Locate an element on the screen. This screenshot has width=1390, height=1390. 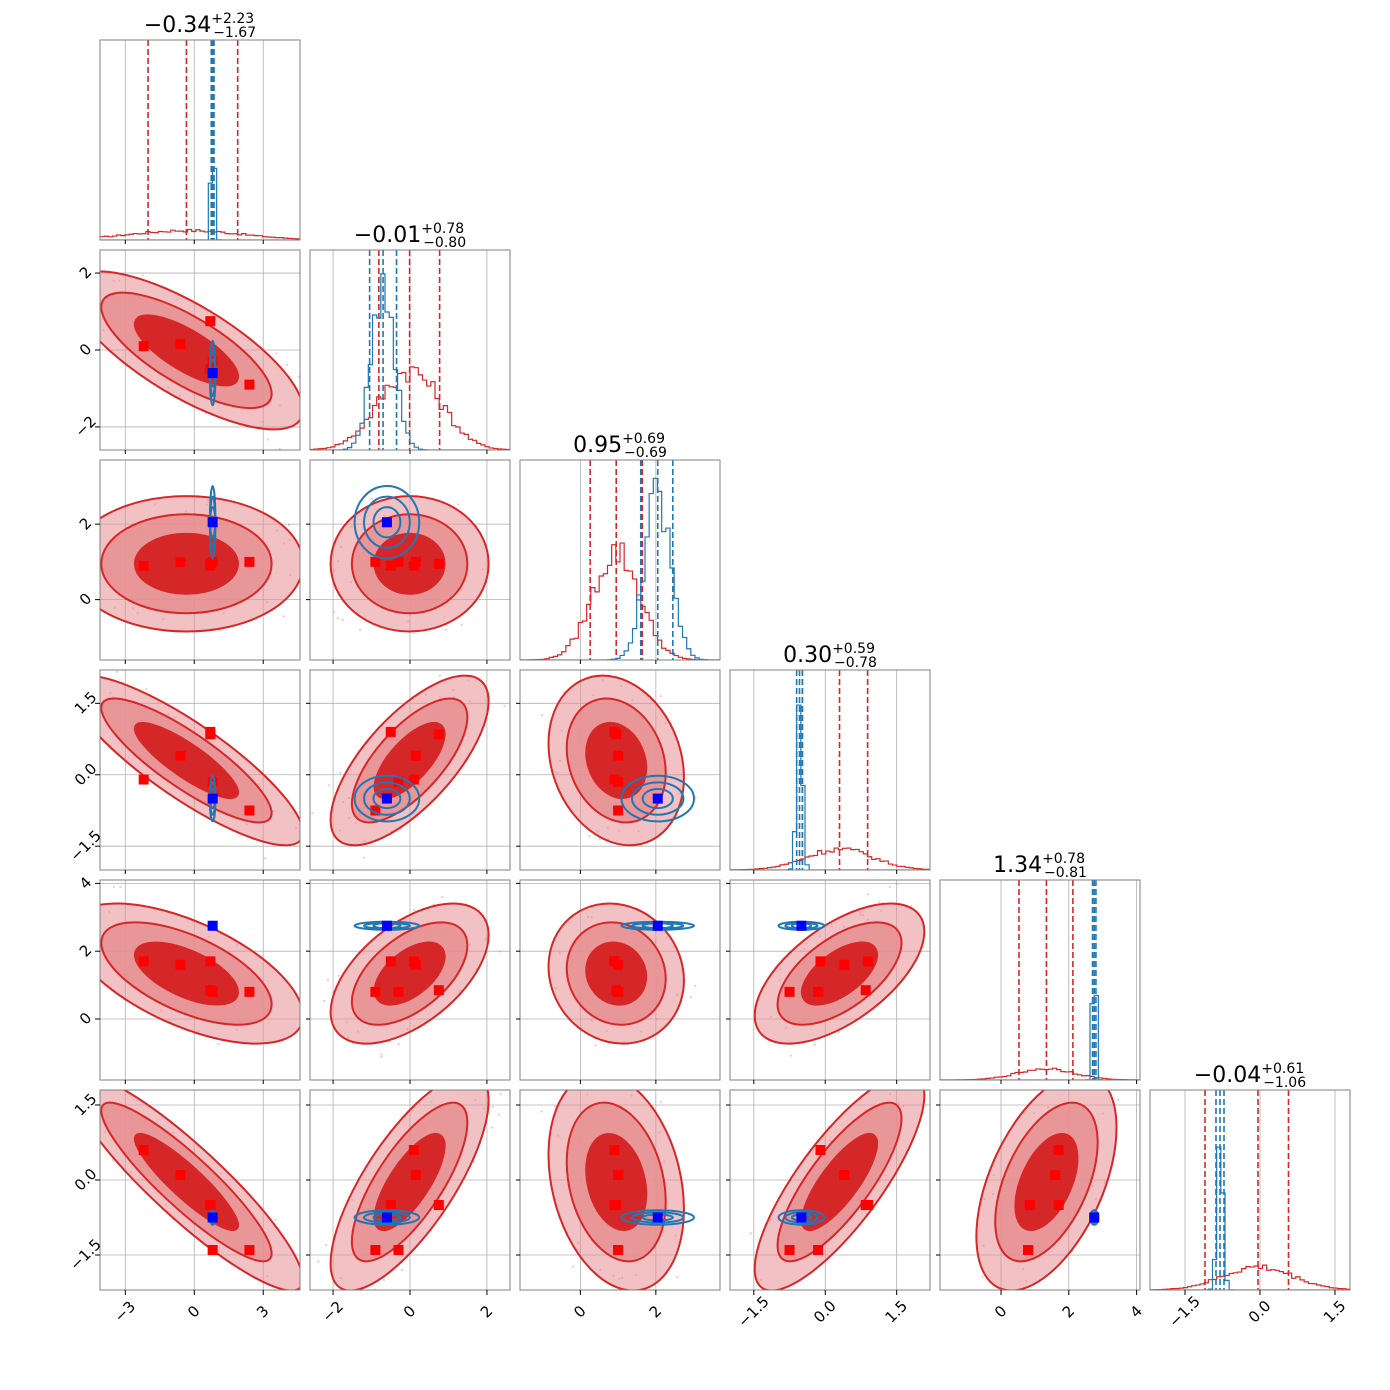
x-tick-label: −1.5 is located at coordinates (1184, 1311).